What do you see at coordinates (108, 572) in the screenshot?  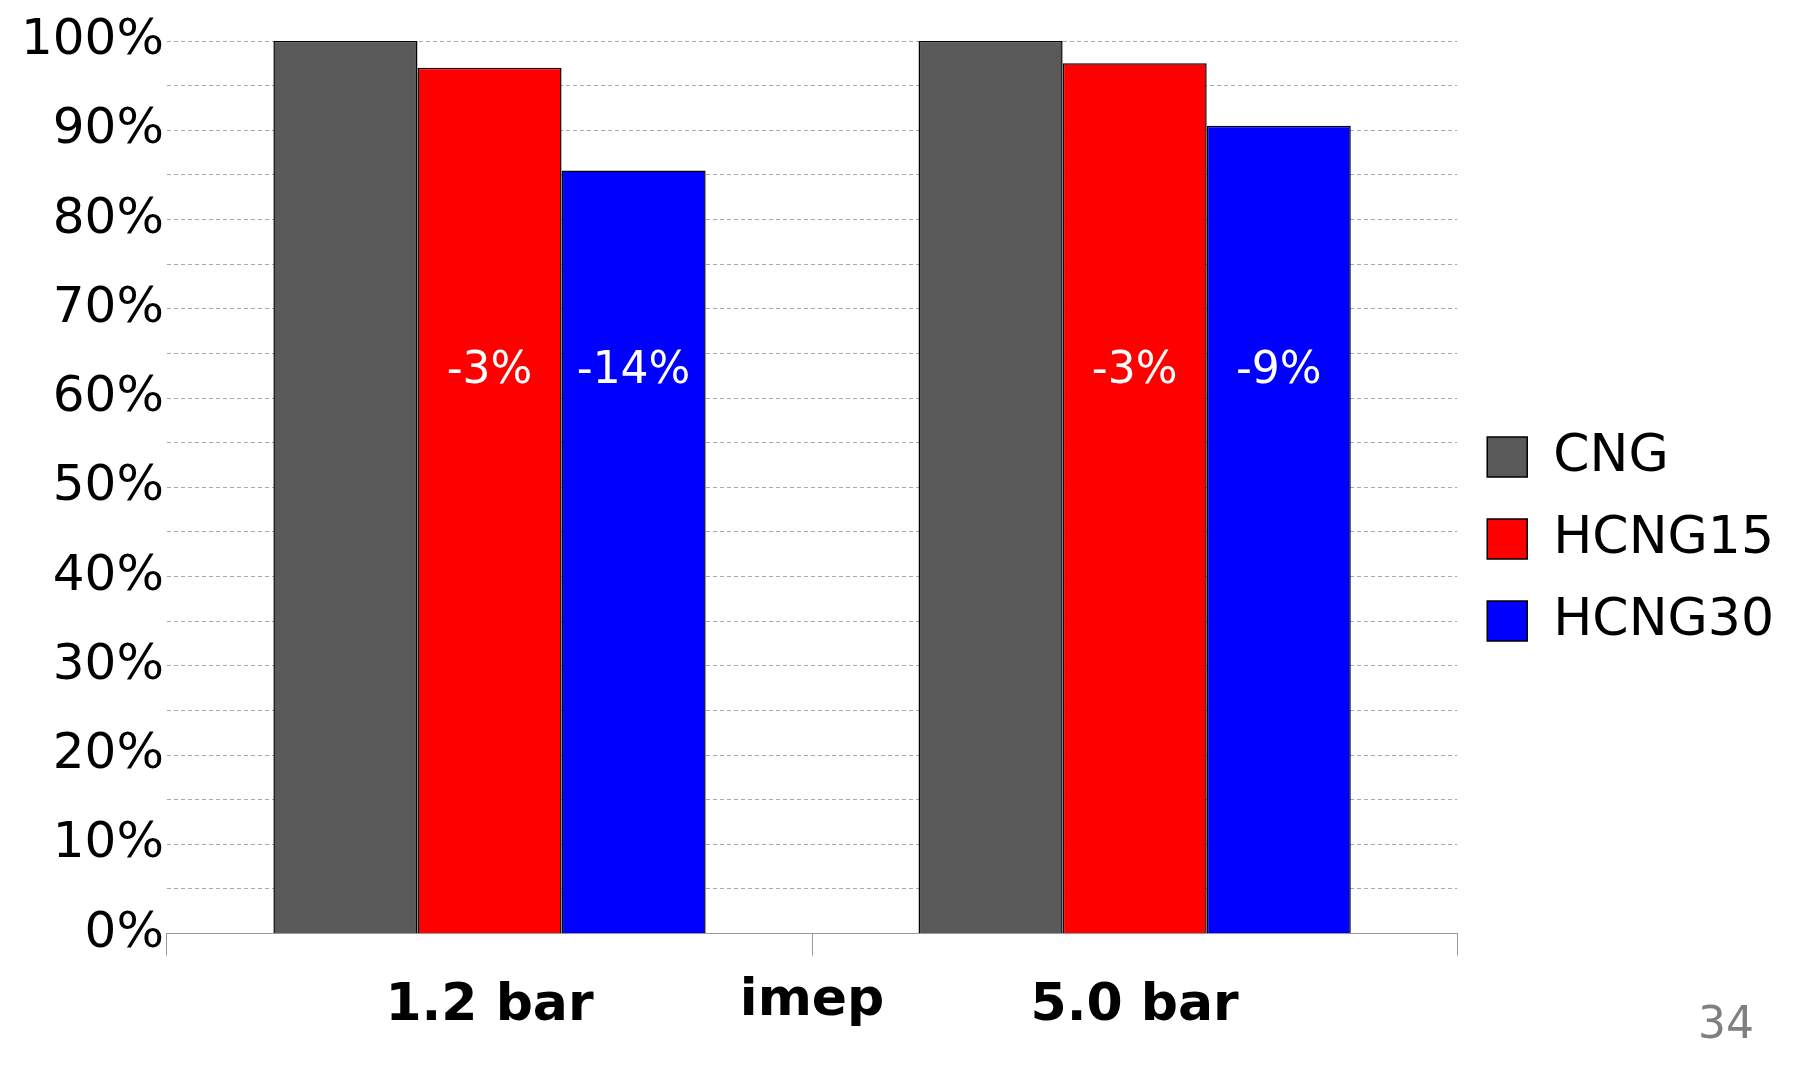 I see `y-tick-label: 40%` at bounding box center [108, 572].